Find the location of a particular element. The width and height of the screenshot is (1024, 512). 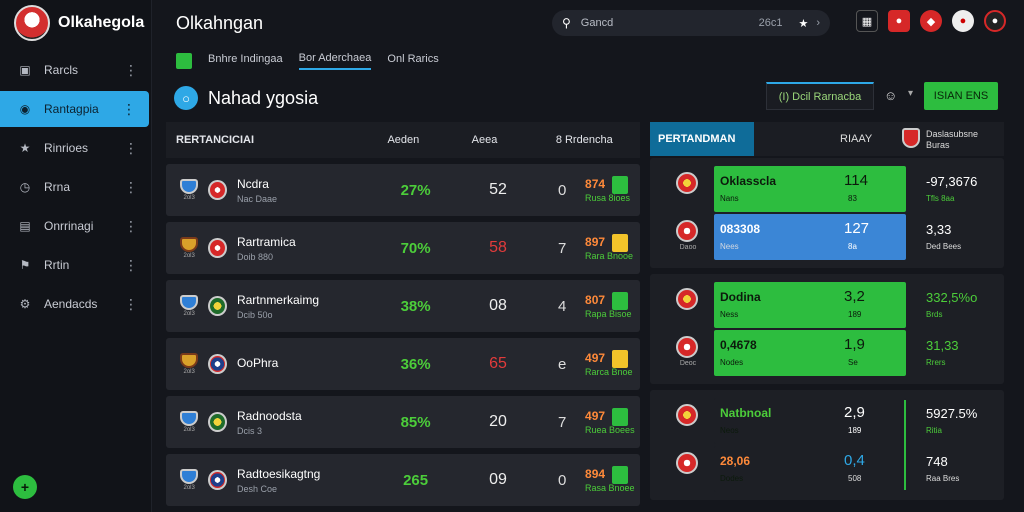

sidebar-item: ★ Rinrioes ⋮ is located at coordinates (75, 148).